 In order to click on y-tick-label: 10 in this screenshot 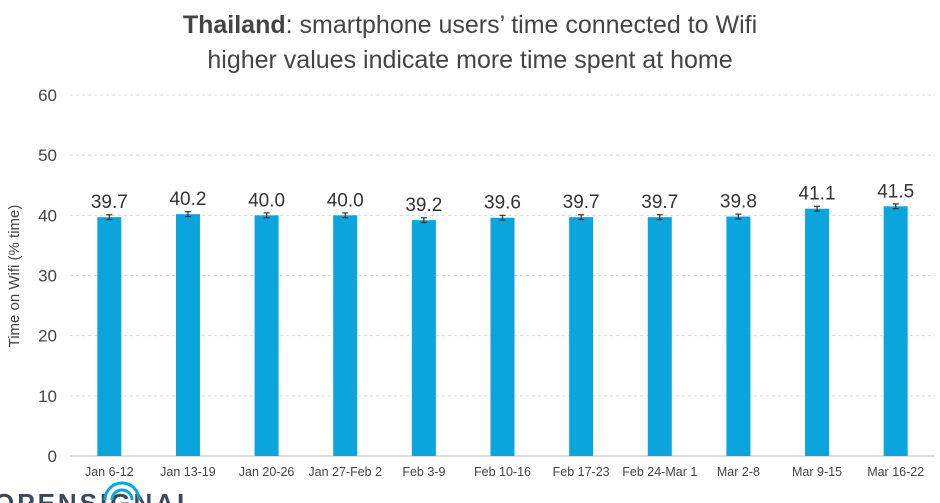, I will do `click(47, 396)`.